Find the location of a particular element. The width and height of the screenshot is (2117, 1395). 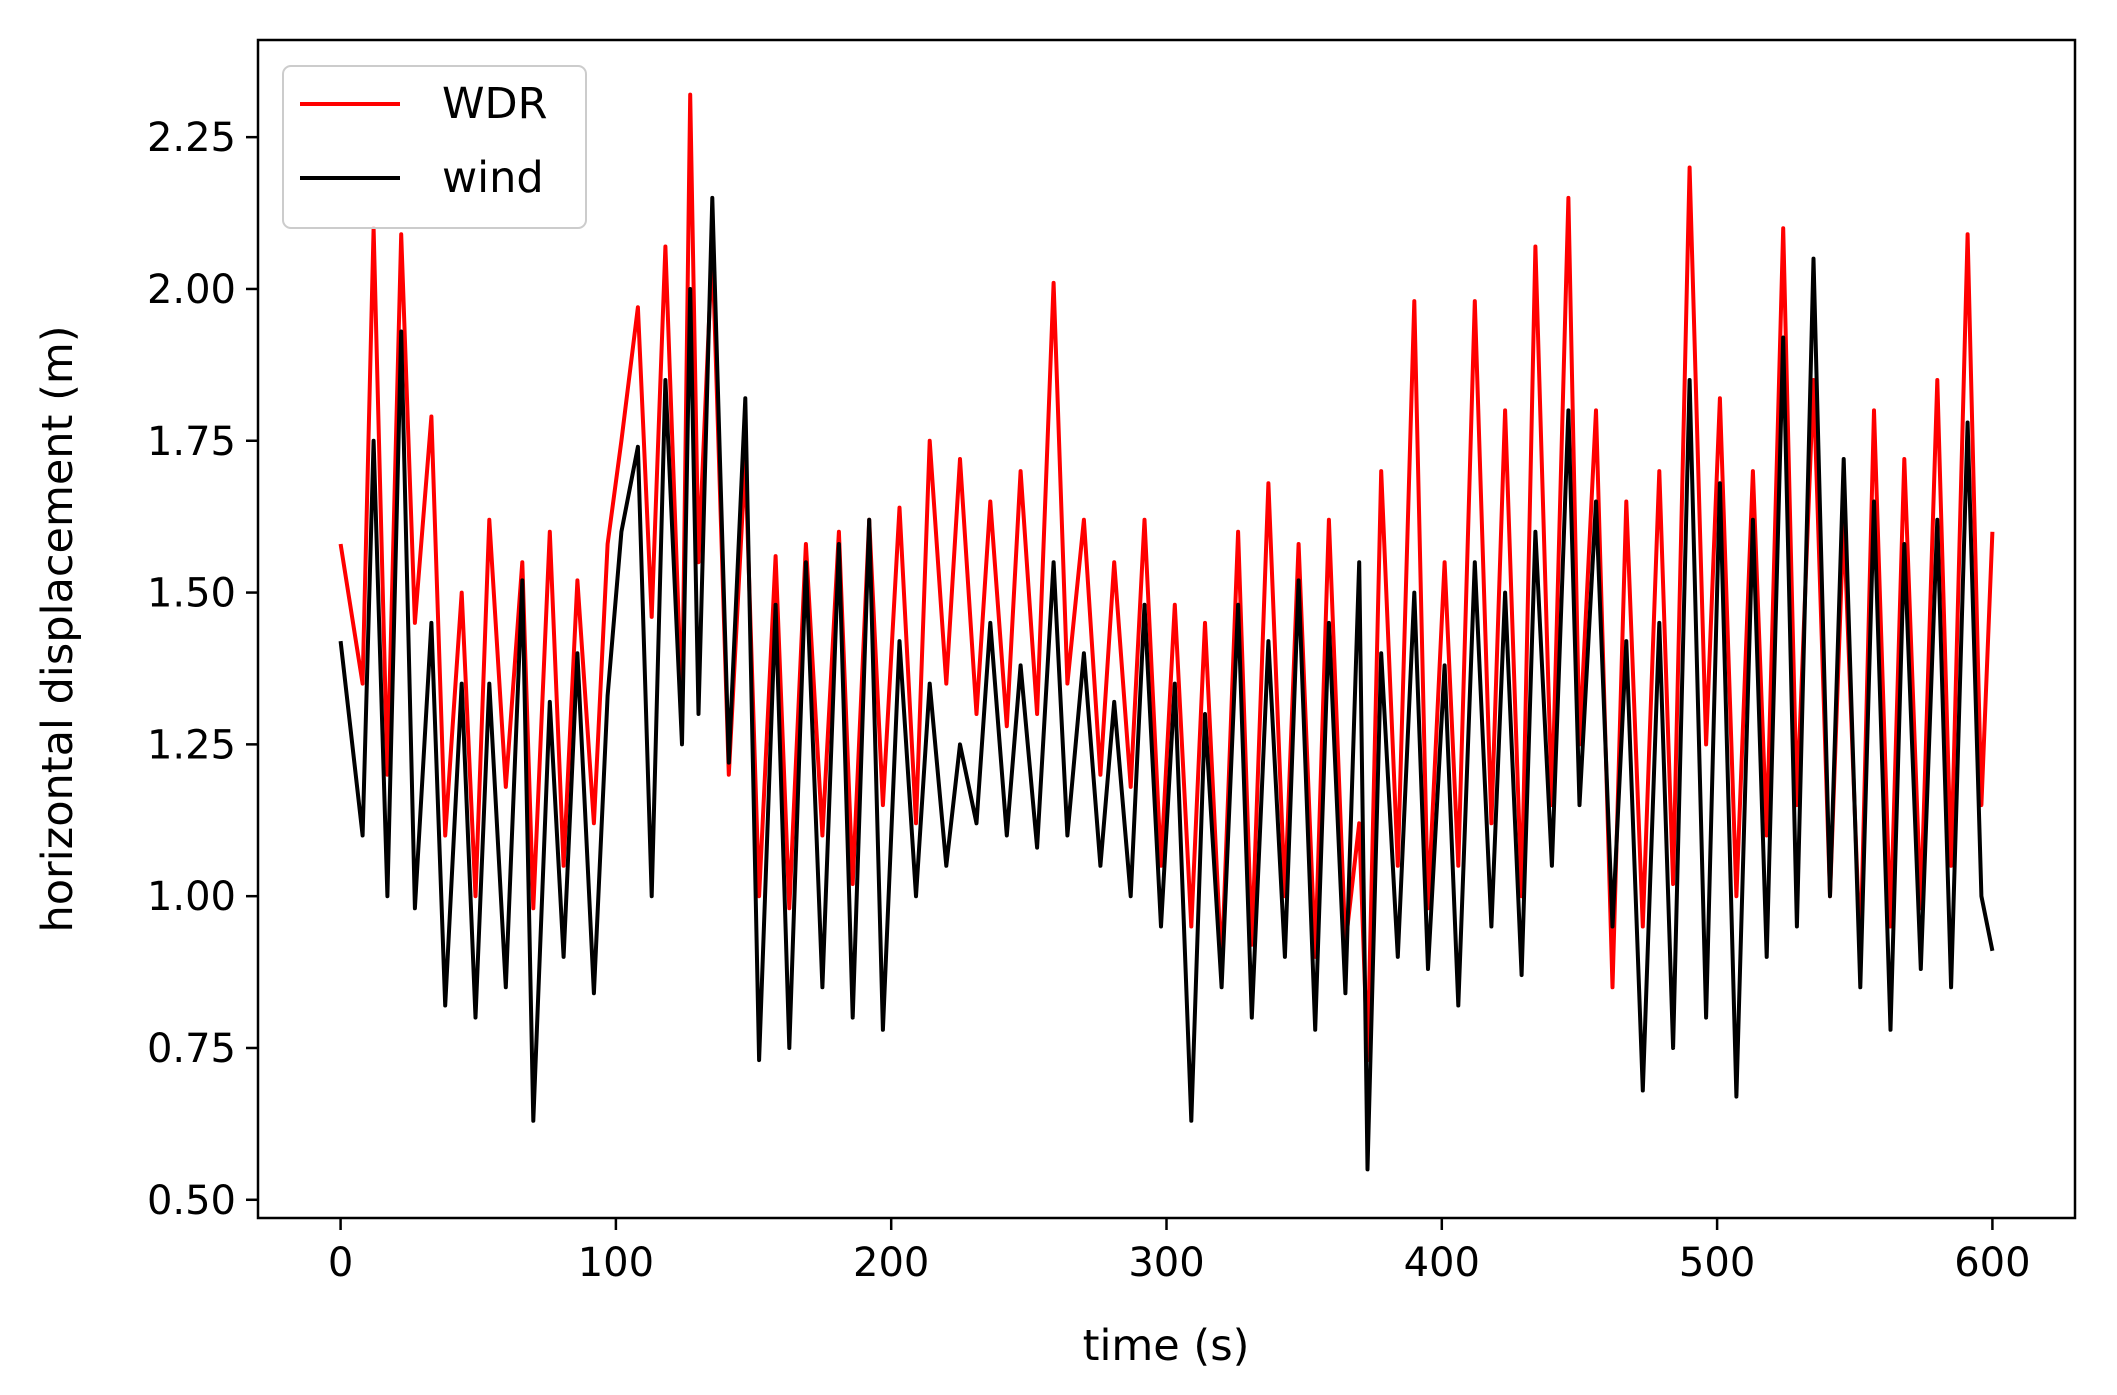

y-tick-label: 2.25 is located at coordinates (191, 138).